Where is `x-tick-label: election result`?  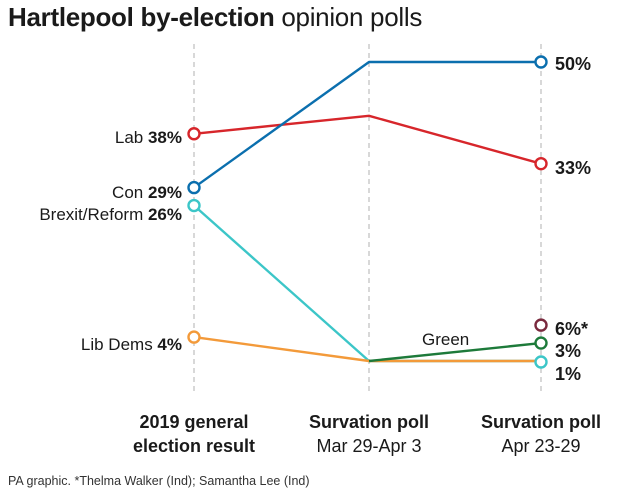
x-tick-label: election result is located at coordinates (194, 446).